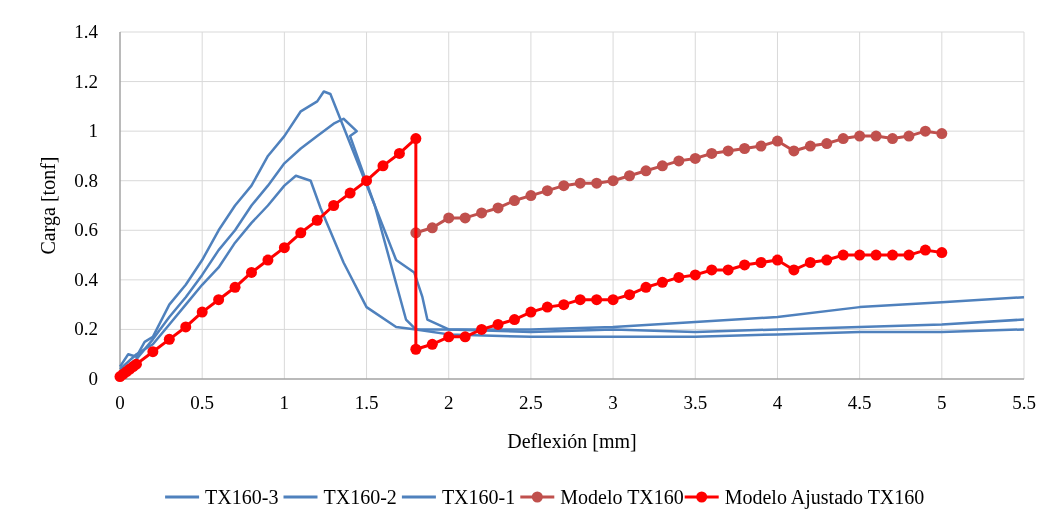  What do you see at coordinates (242, 497) in the screenshot?
I see `legend-label: TX160-3` at bounding box center [242, 497].